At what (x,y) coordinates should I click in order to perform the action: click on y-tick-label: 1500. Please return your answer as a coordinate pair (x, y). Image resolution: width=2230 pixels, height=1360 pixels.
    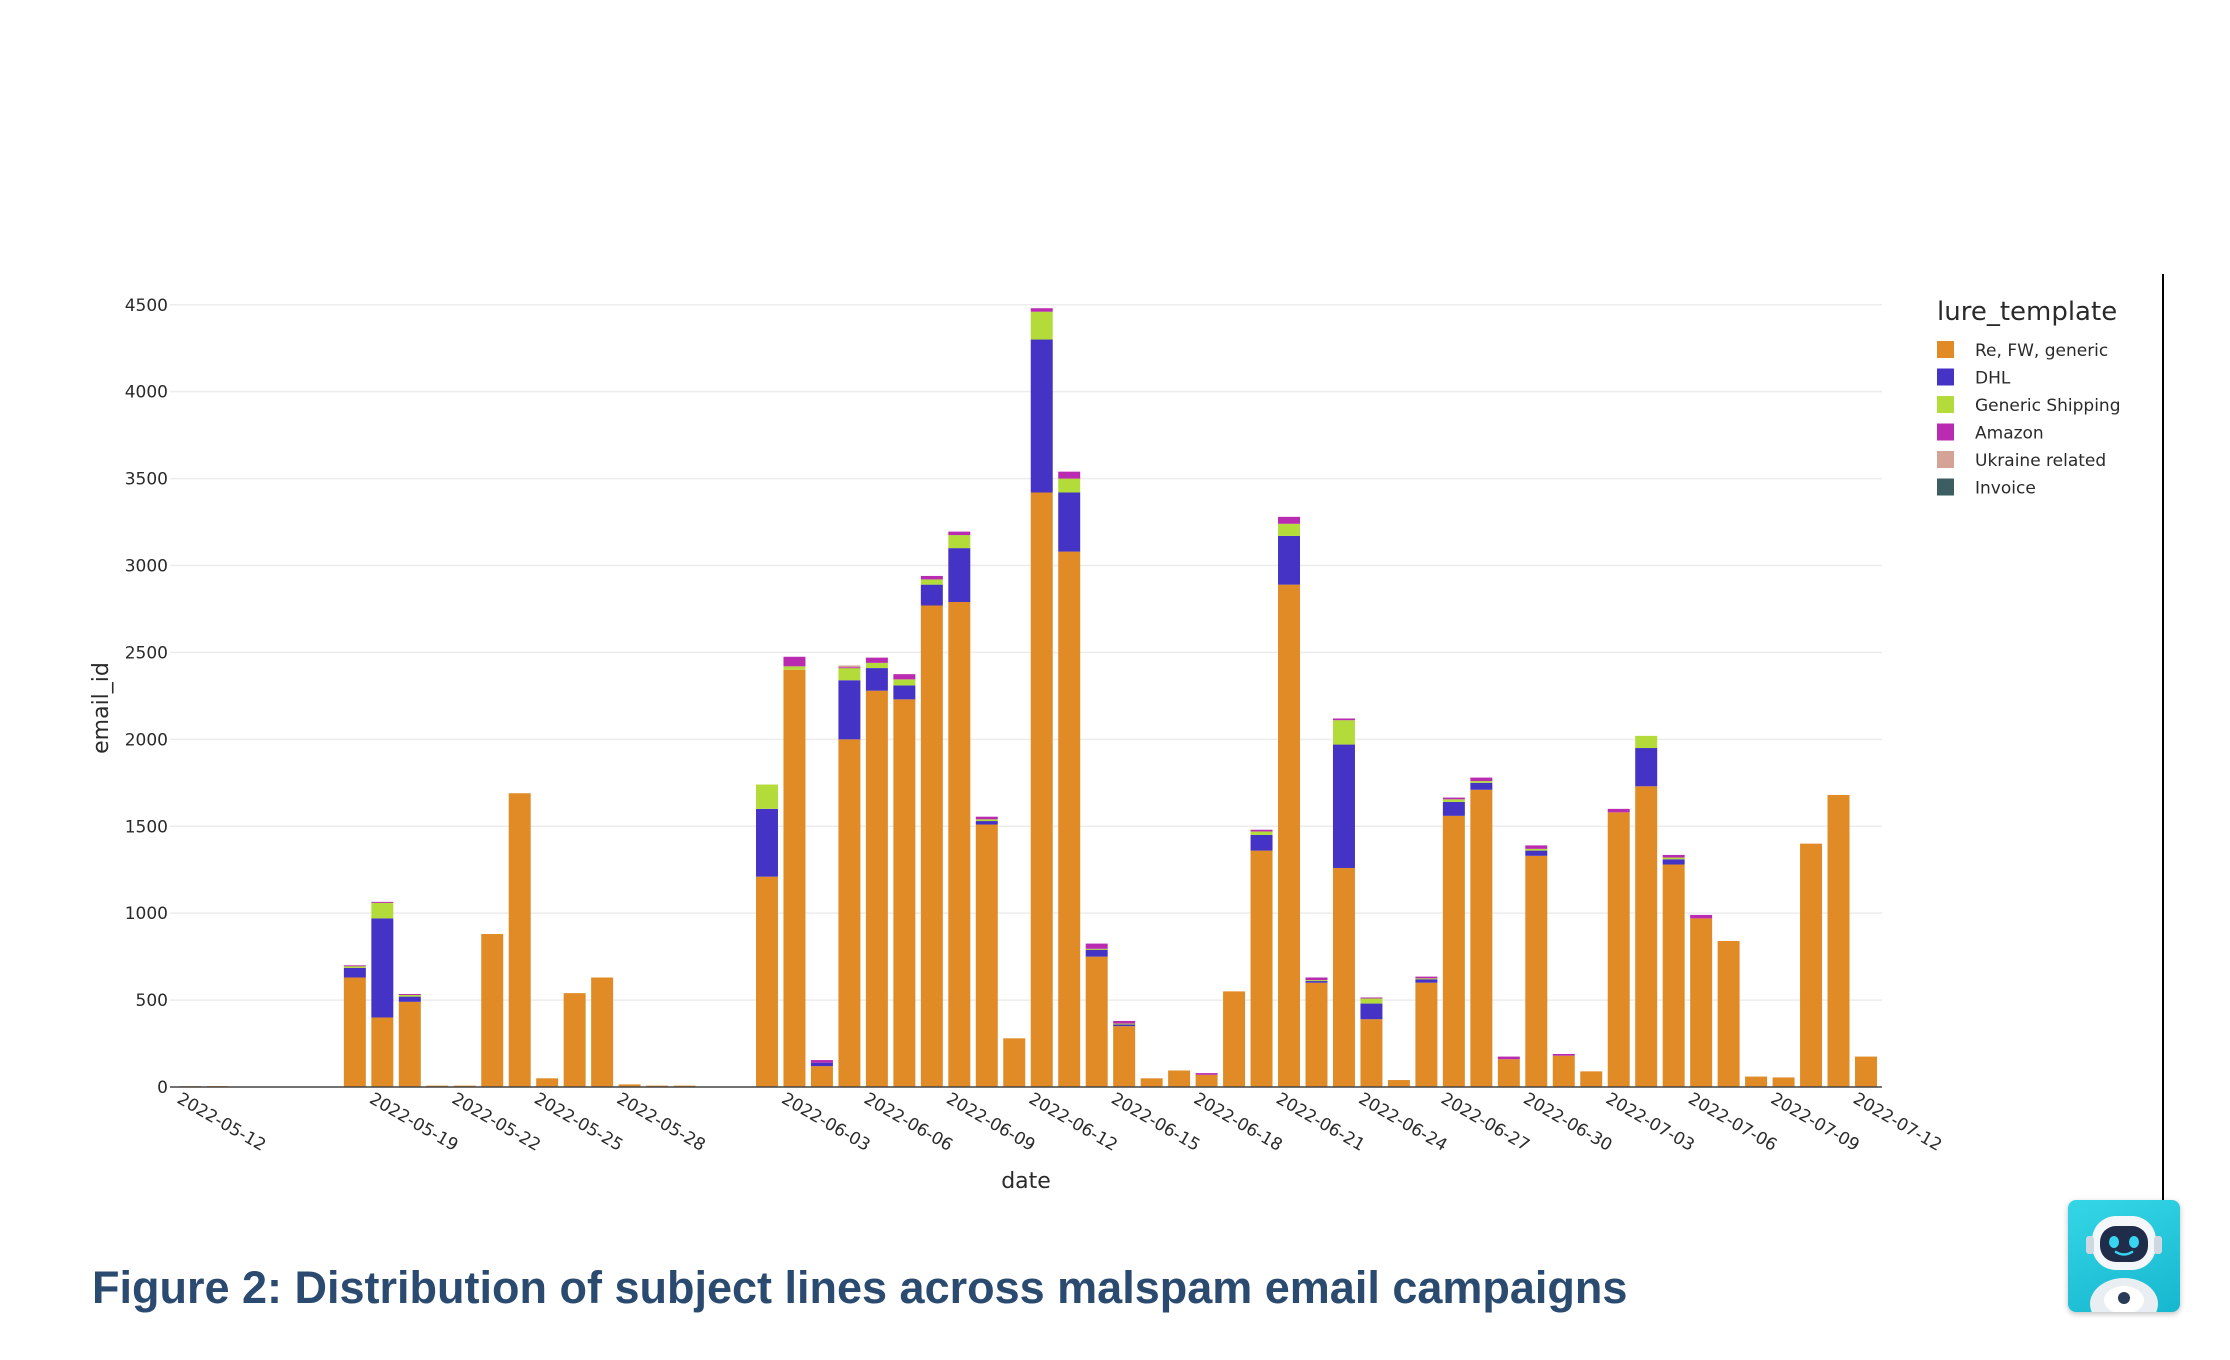
    Looking at the image, I should click on (146, 827).